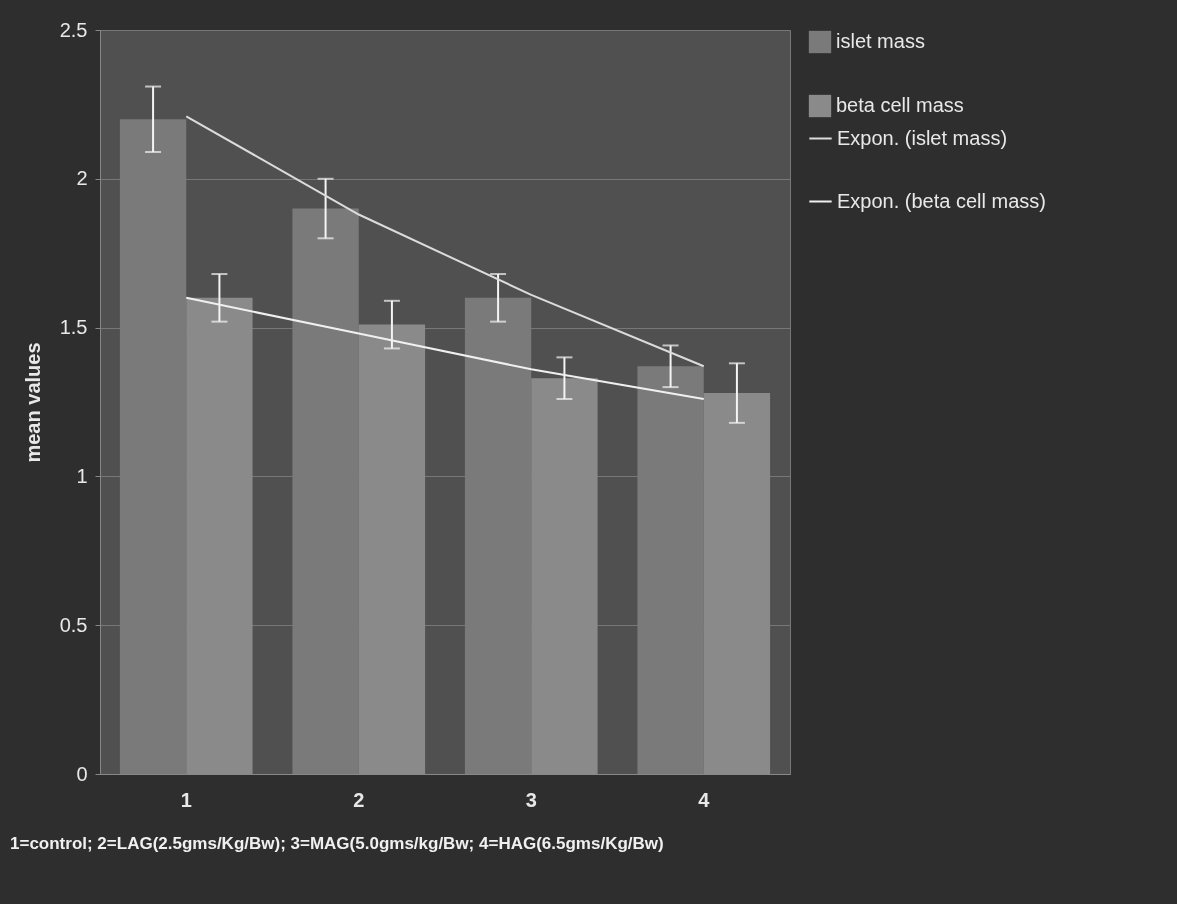  What do you see at coordinates (73, 327) in the screenshot?
I see `y-tick-label: 1.5` at bounding box center [73, 327].